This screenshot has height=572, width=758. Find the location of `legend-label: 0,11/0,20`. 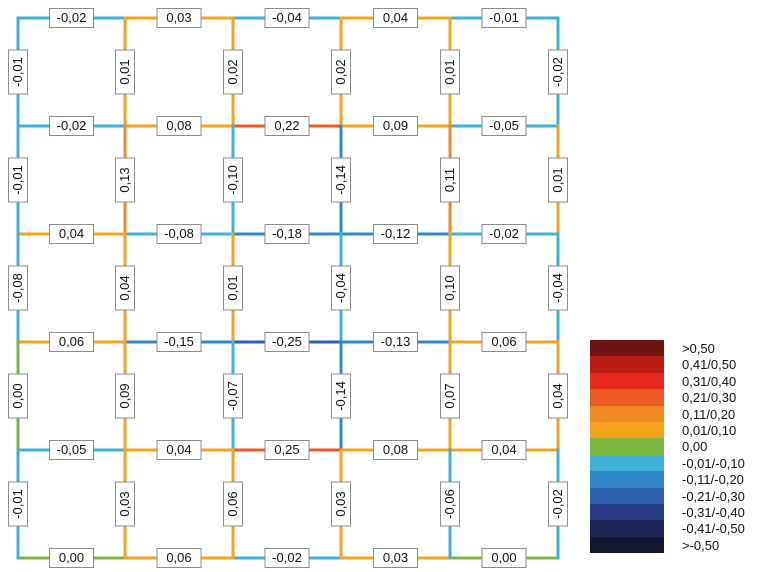

legend-label: 0,11/0,20 is located at coordinates (709, 414).